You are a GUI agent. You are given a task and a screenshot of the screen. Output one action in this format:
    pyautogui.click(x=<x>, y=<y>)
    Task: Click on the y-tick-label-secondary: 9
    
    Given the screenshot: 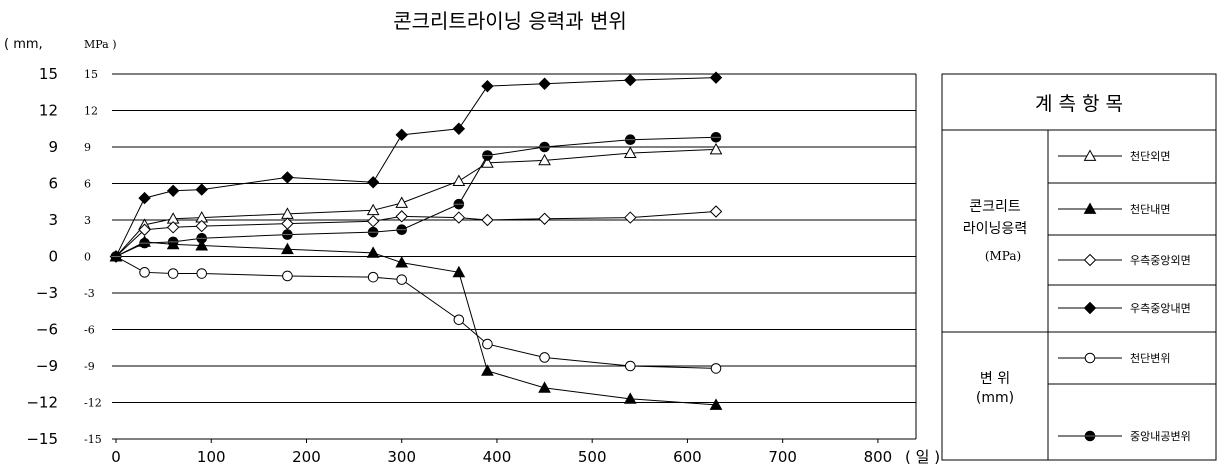 What is the action you would take?
    pyautogui.click(x=87, y=147)
    